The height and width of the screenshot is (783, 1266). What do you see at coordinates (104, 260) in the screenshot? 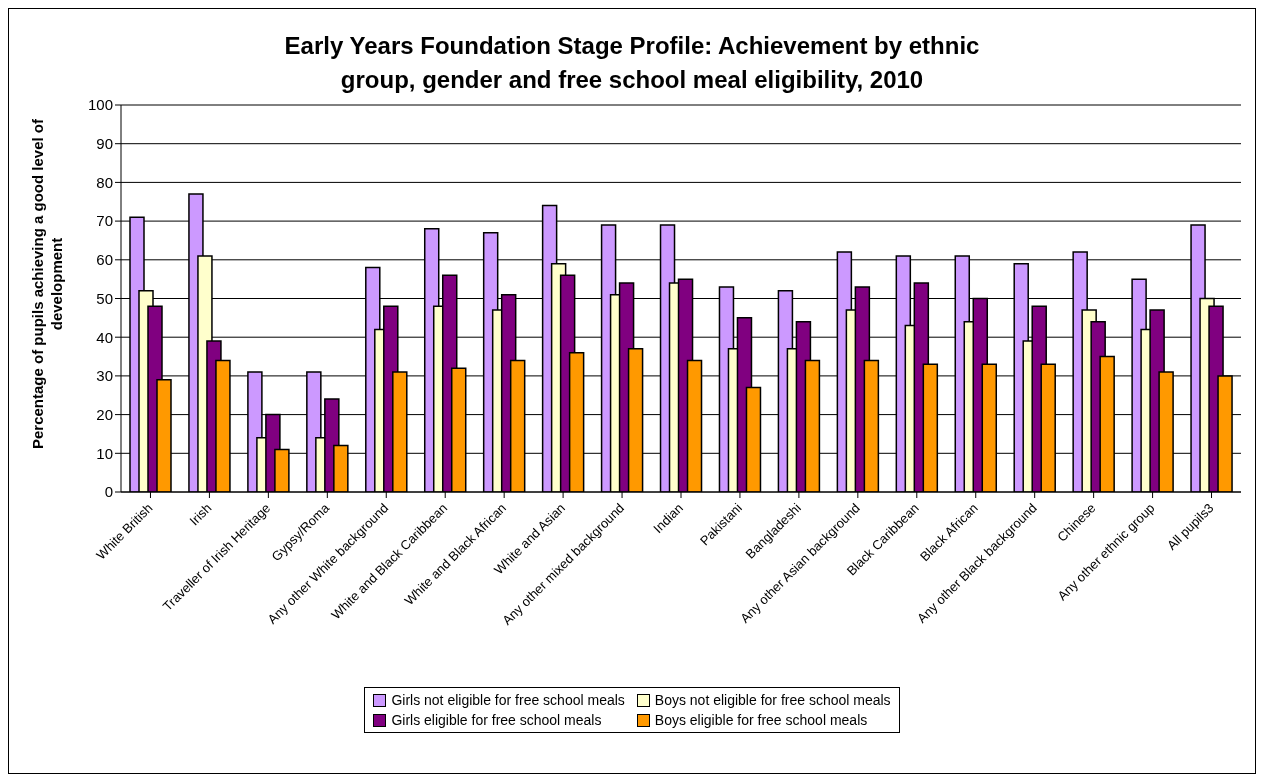
I see `y-tick-label: 60` at bounding box center [104, 260].